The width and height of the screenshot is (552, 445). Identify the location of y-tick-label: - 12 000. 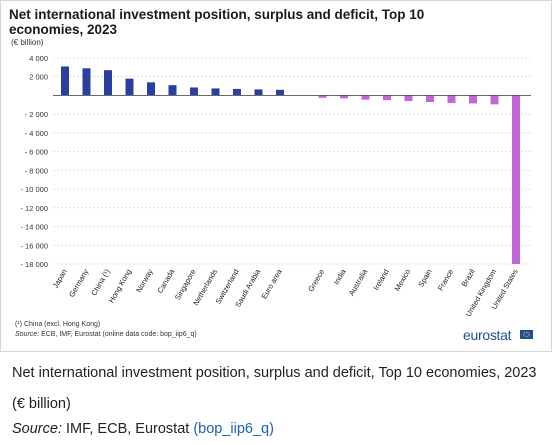
(34, 208).